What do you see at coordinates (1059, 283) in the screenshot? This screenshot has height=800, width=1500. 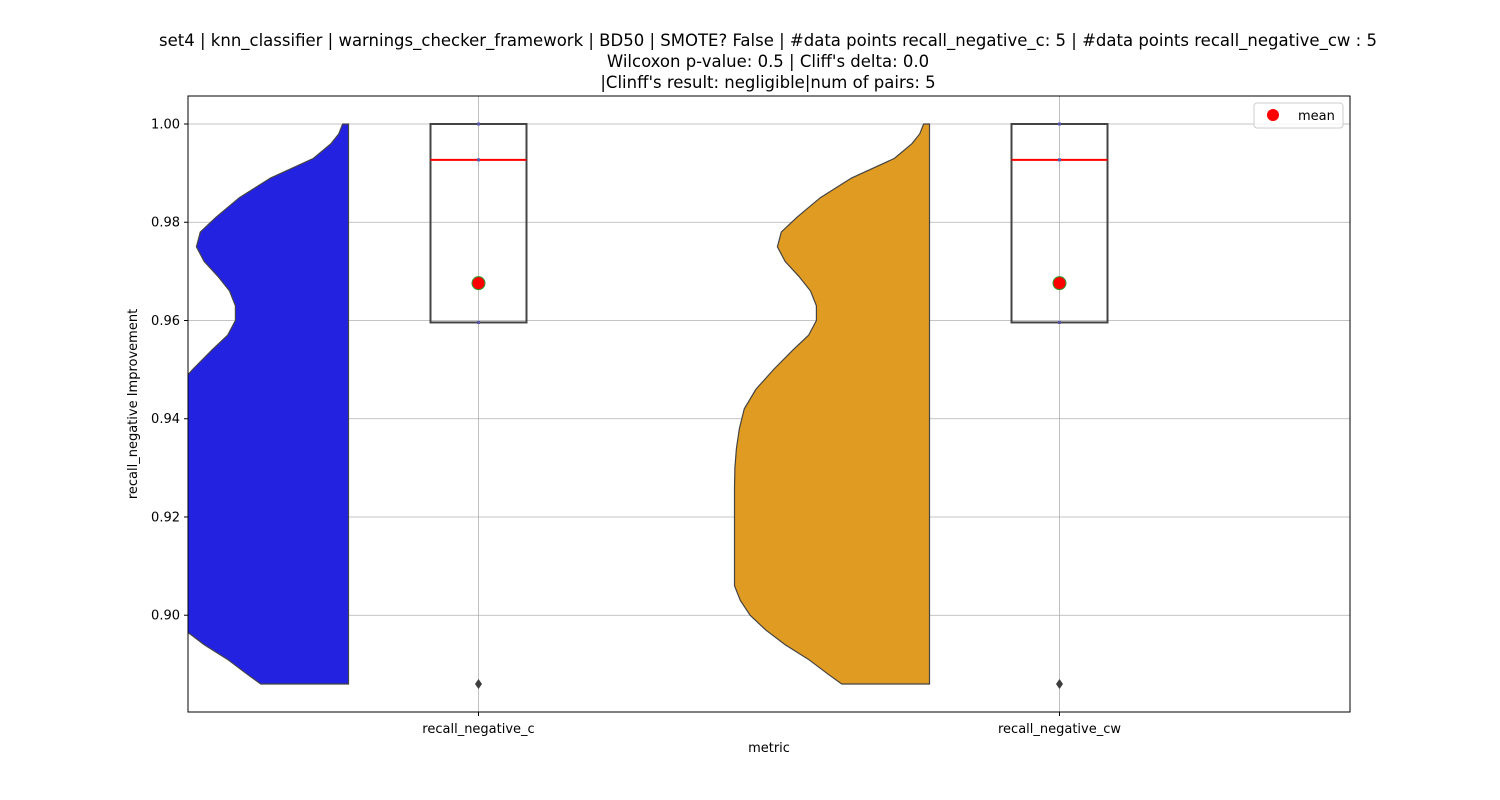 I see `mean-marker-recall_negative_cw` at bounding box center [1059, 283].